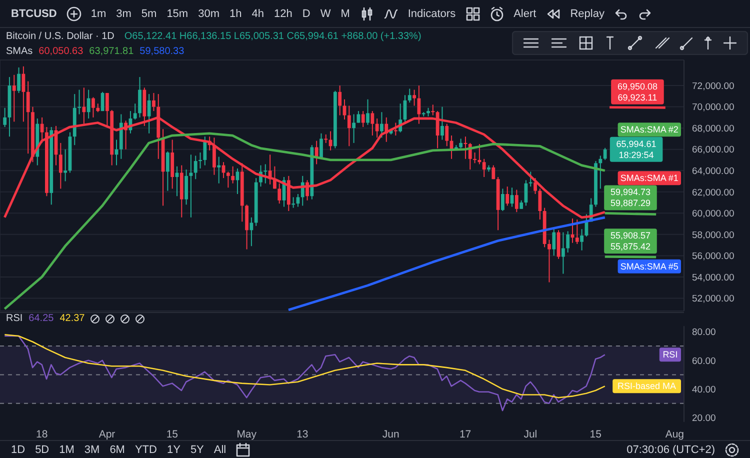 This screenshot has width=750, height=458. I want to click on data-label: 55,875.42, so click(630, 247).